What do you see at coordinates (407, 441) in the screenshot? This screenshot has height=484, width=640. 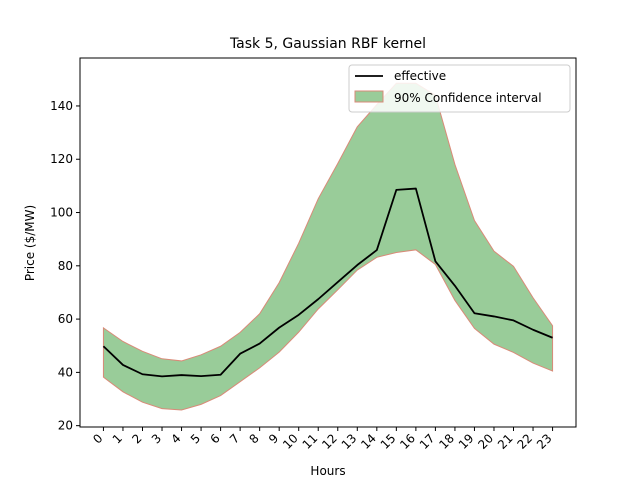 I see `x-tick-label: 16` at bounding box center [407, 441].